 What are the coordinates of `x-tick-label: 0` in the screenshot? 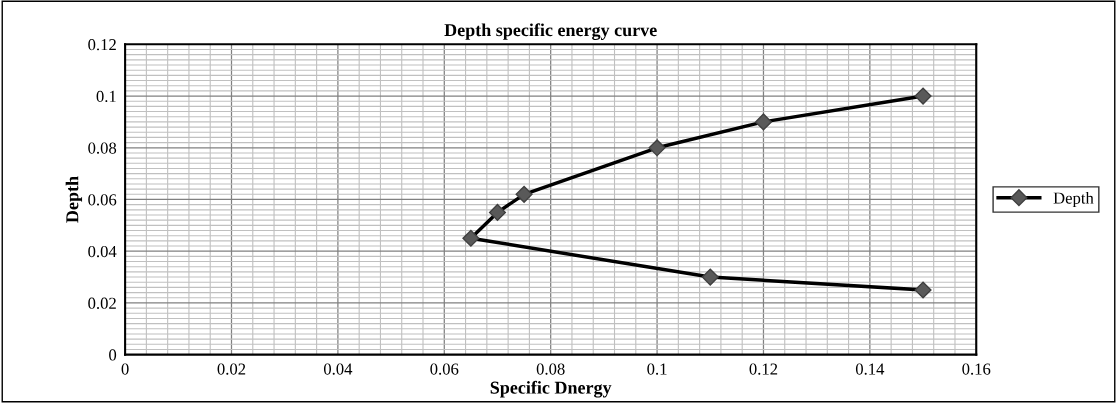 It's located at (125, 369).